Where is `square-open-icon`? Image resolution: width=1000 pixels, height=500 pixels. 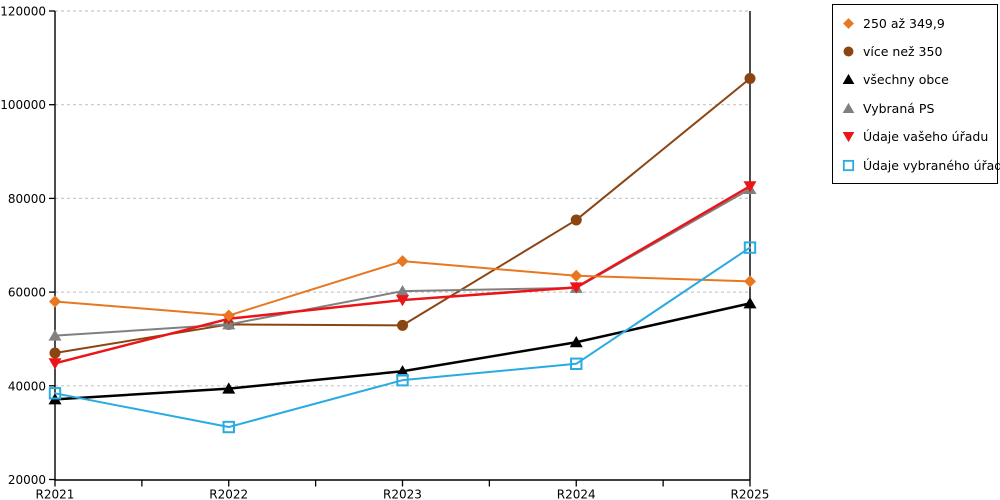
square-open-icon is located at coordinates (848, 165).